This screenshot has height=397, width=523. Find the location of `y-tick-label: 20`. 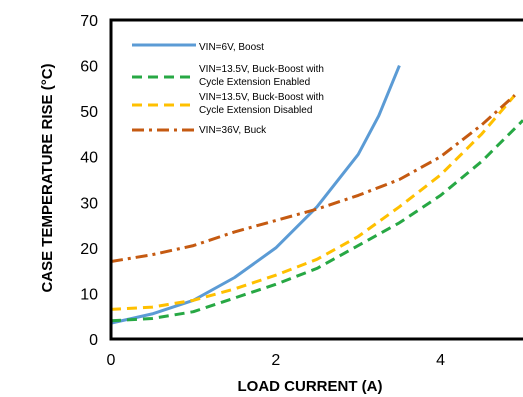

y-tick-label: 20 is located at coordinates (89, 249).